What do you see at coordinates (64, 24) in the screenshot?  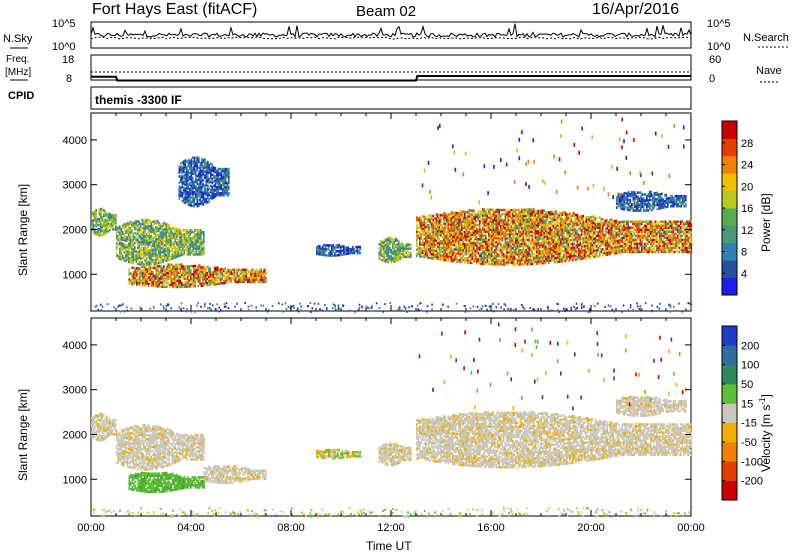 I see `noise-tick-hi-left: 10^5` at bounding box center [64, 24].